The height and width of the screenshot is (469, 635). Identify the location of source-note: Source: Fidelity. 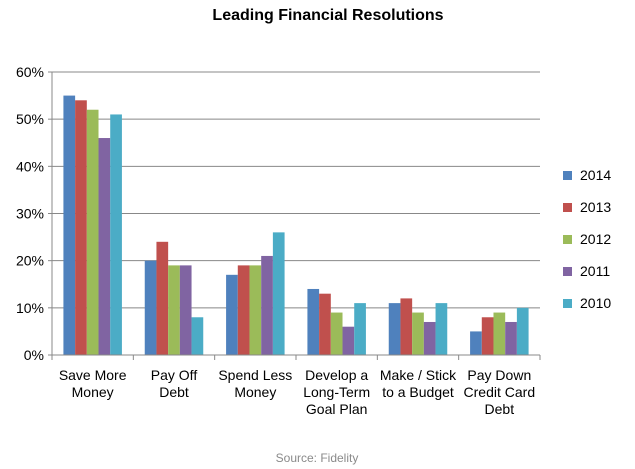
(317, 458).